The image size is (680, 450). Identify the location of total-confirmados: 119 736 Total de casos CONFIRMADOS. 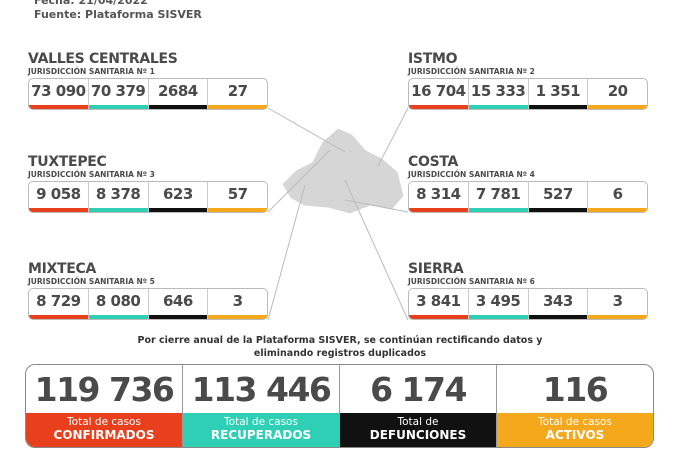
(104, 406).